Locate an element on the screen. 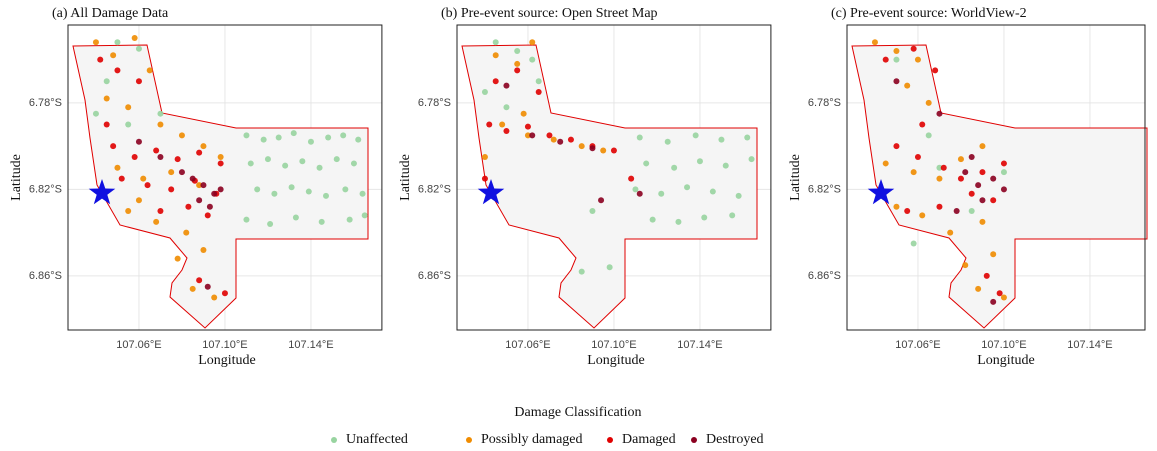 Image resolution: width=1157 pixels, height=451 pixels. legend-label: Damaged is located at coordinates (649, 439).